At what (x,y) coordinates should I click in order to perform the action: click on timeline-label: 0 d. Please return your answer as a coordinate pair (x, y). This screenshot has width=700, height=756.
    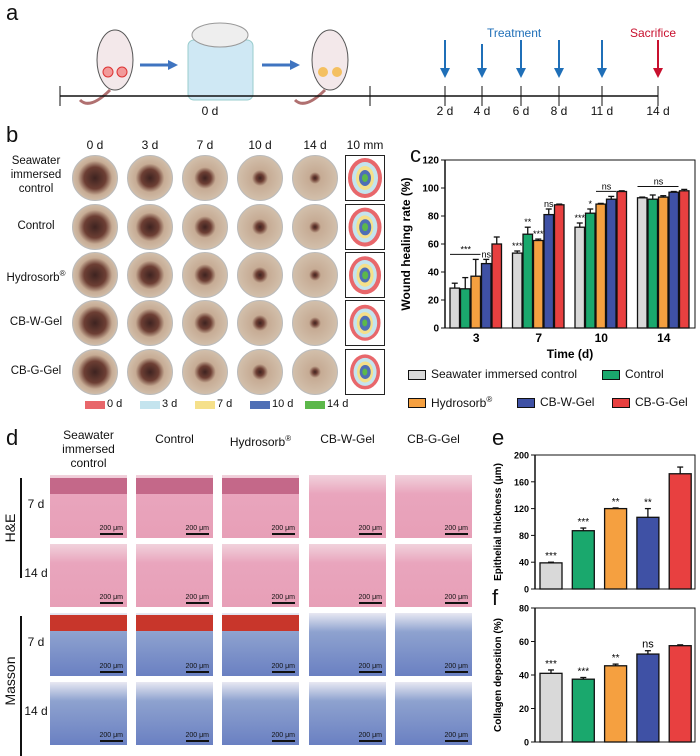
    Looking at the image, I should click on (210, 111).